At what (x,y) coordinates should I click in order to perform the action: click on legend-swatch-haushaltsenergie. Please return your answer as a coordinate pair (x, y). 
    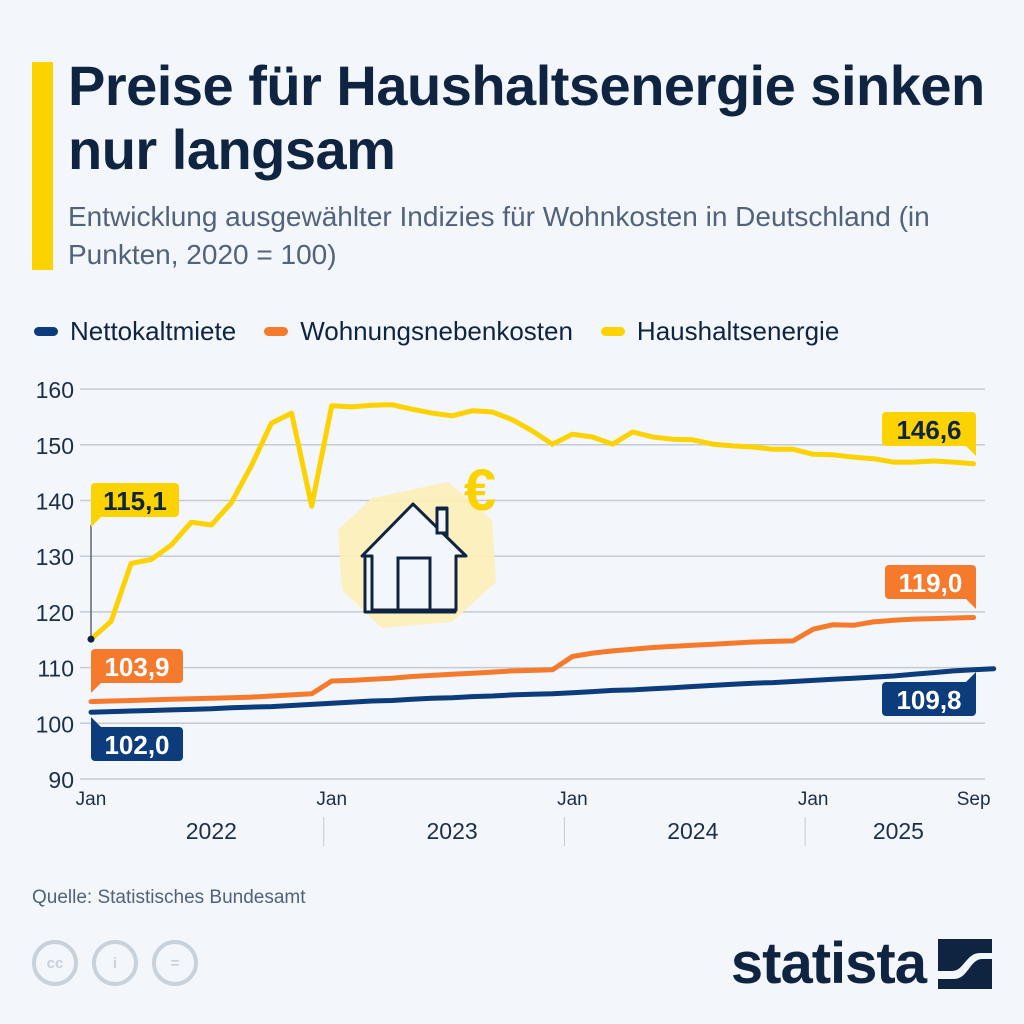
    Looking at the image, I should click on (612, 331).